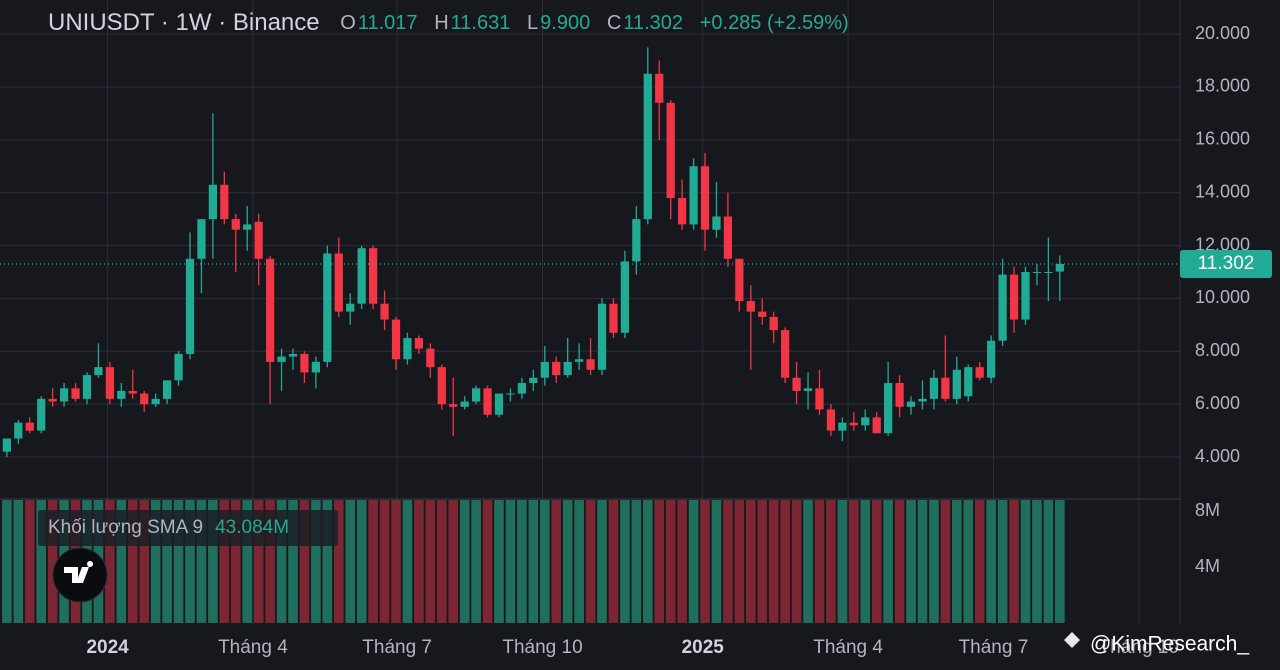 This screenshot has width=1280, height=670. I want to click on x-tick-label: 2025, so click(703, 647).